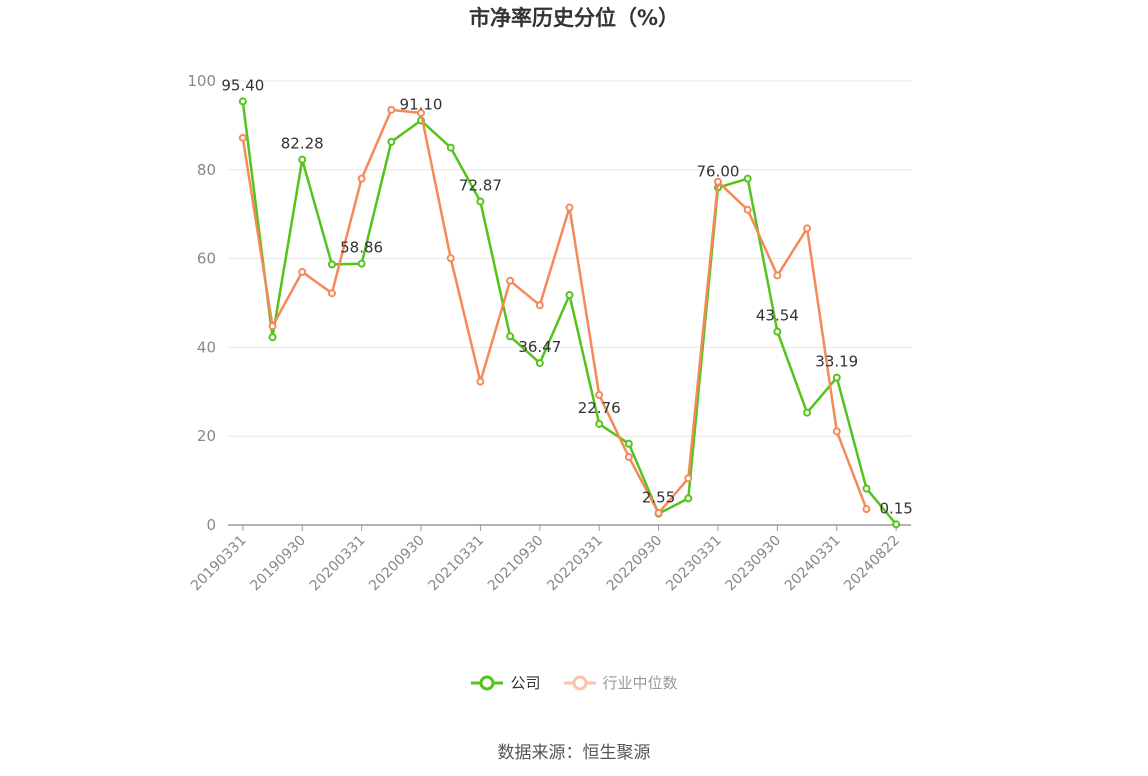 The width and height of the screenshot is (1148, 776). Describe the element at coordinates (211, 525) in the screenshot. I see `y-tick-label: 0` at that location.